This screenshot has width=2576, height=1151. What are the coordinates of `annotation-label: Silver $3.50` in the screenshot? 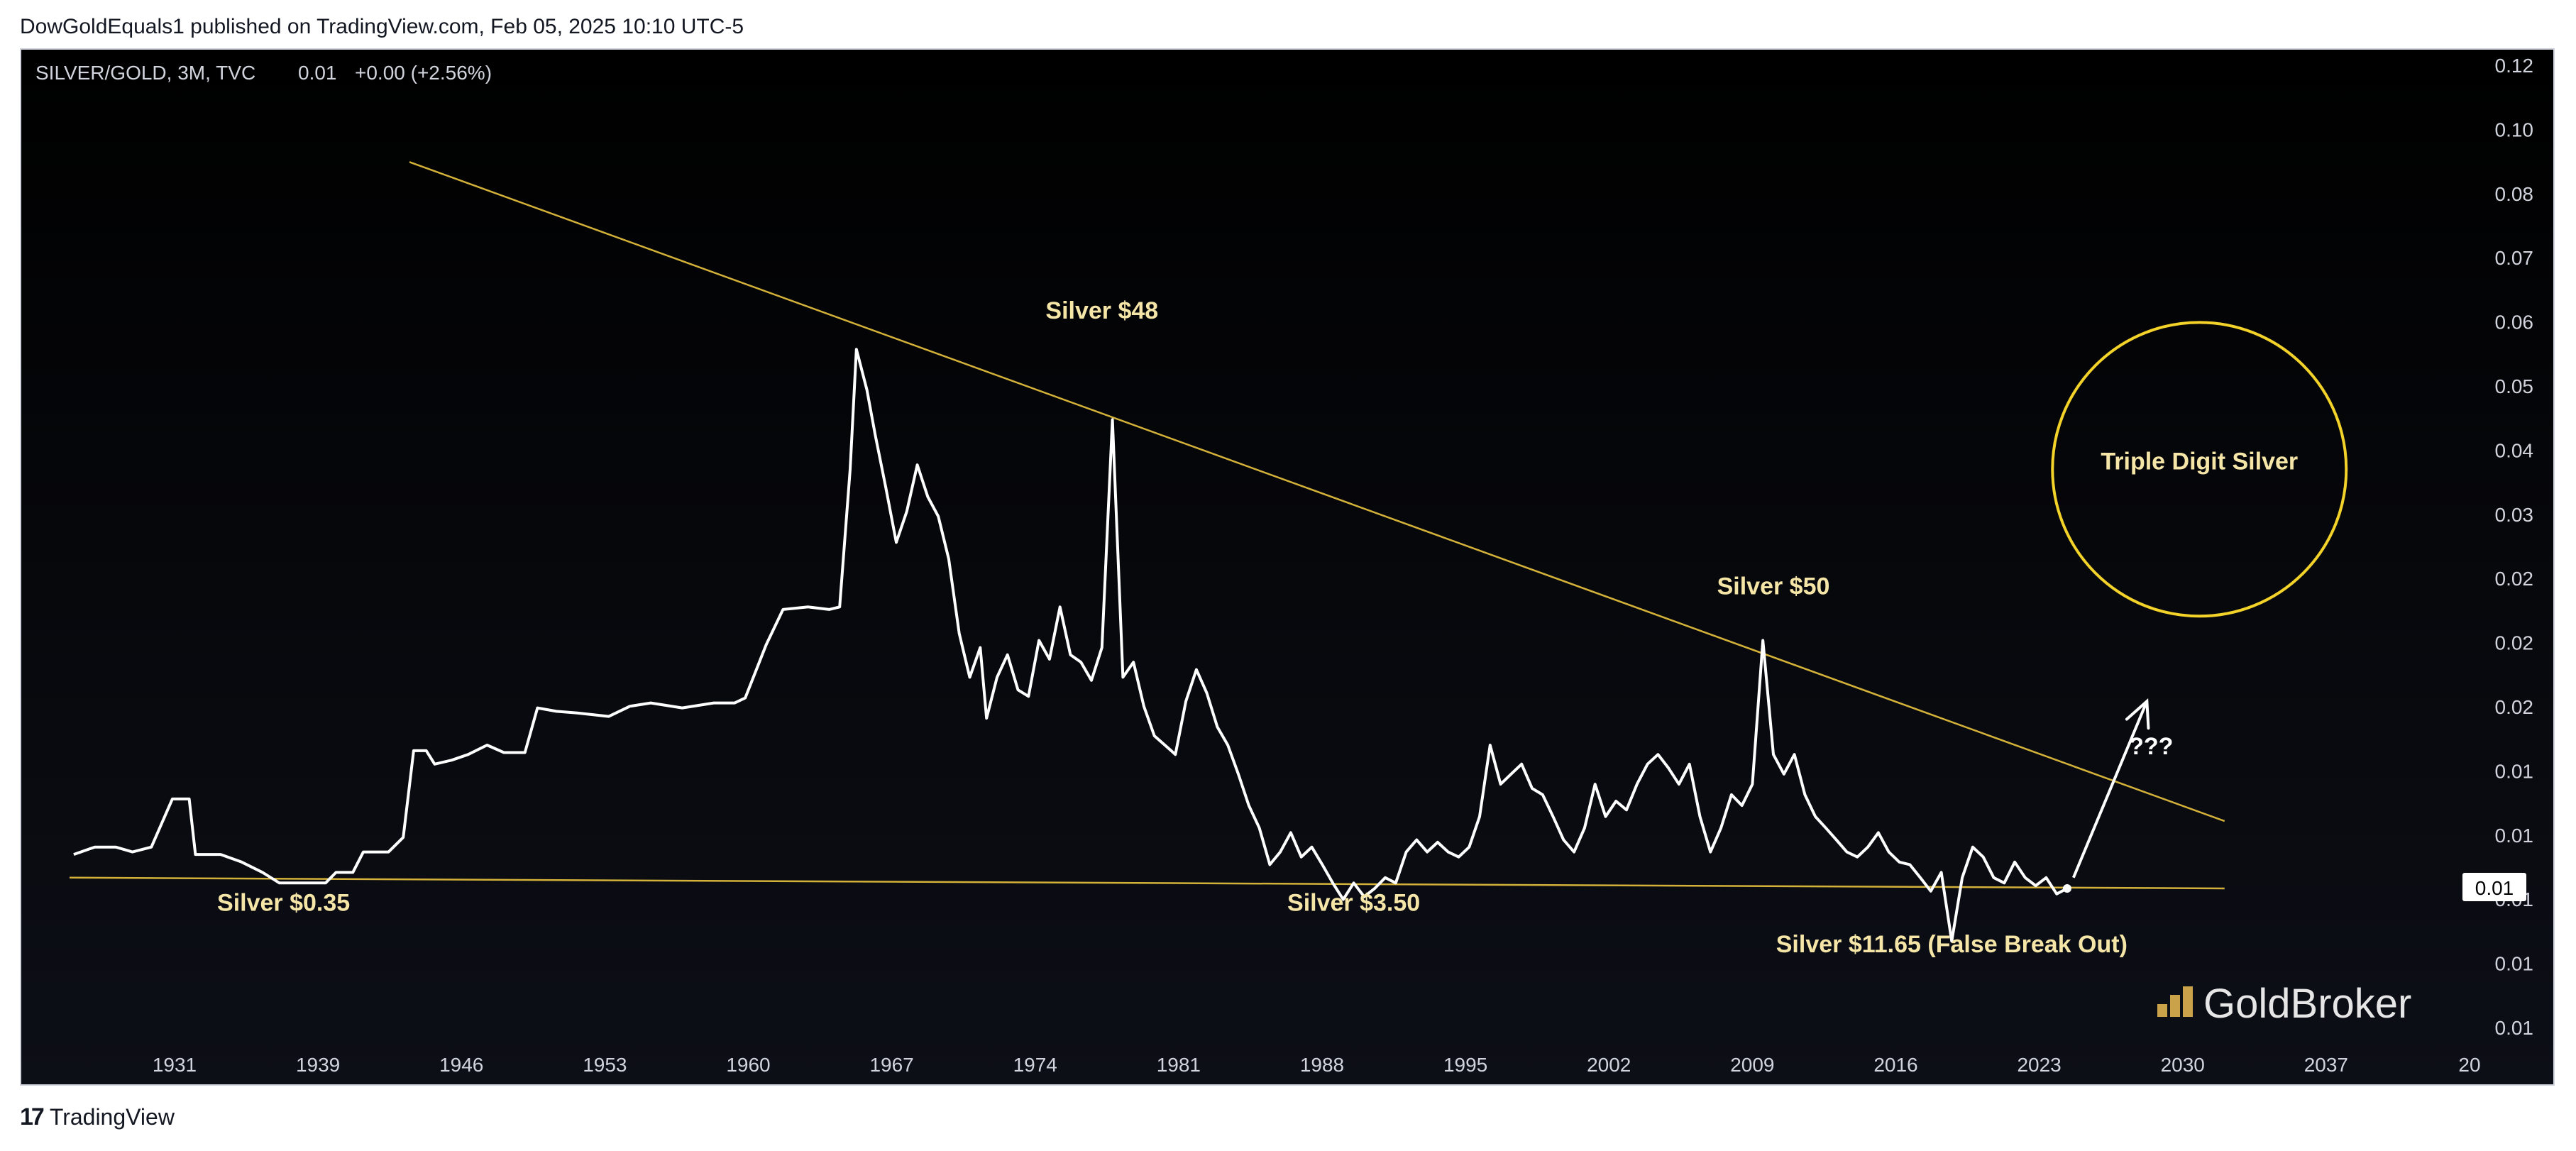 It's located at (1353, 903).